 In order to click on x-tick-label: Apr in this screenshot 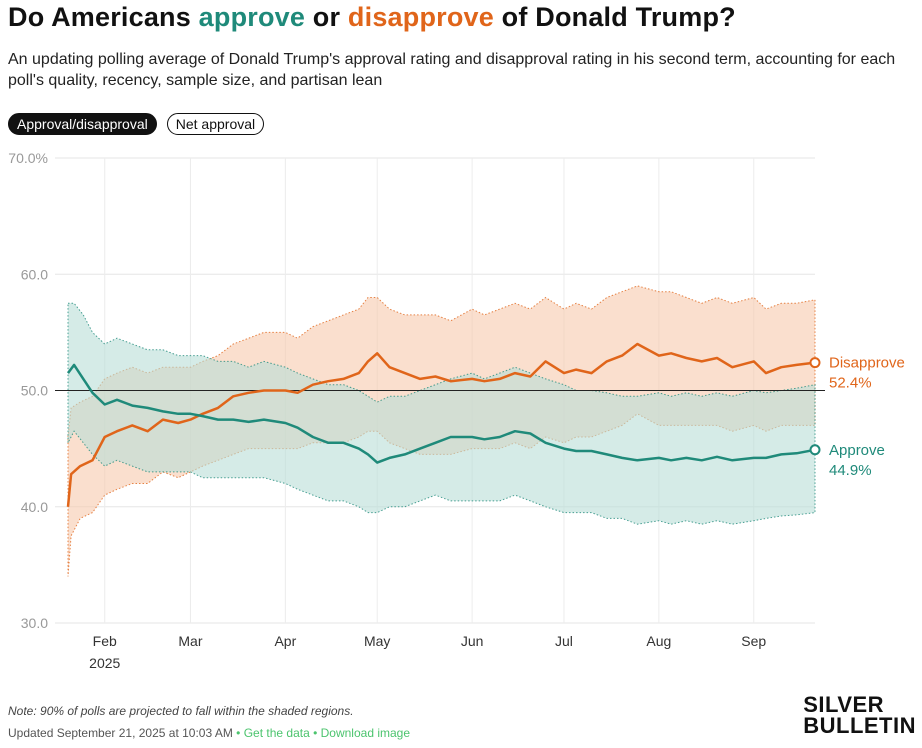, I will do `click(285, 641)`.